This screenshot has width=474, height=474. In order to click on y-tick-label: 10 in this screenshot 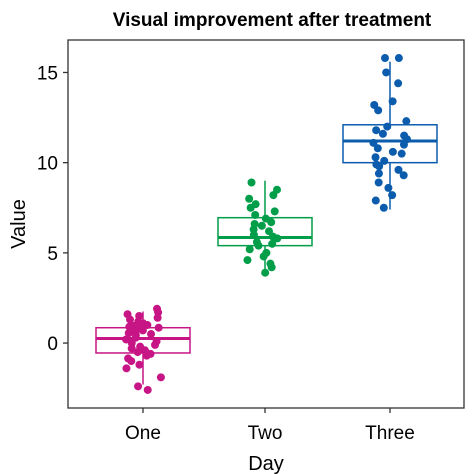, I will do `click(47, 164)`.